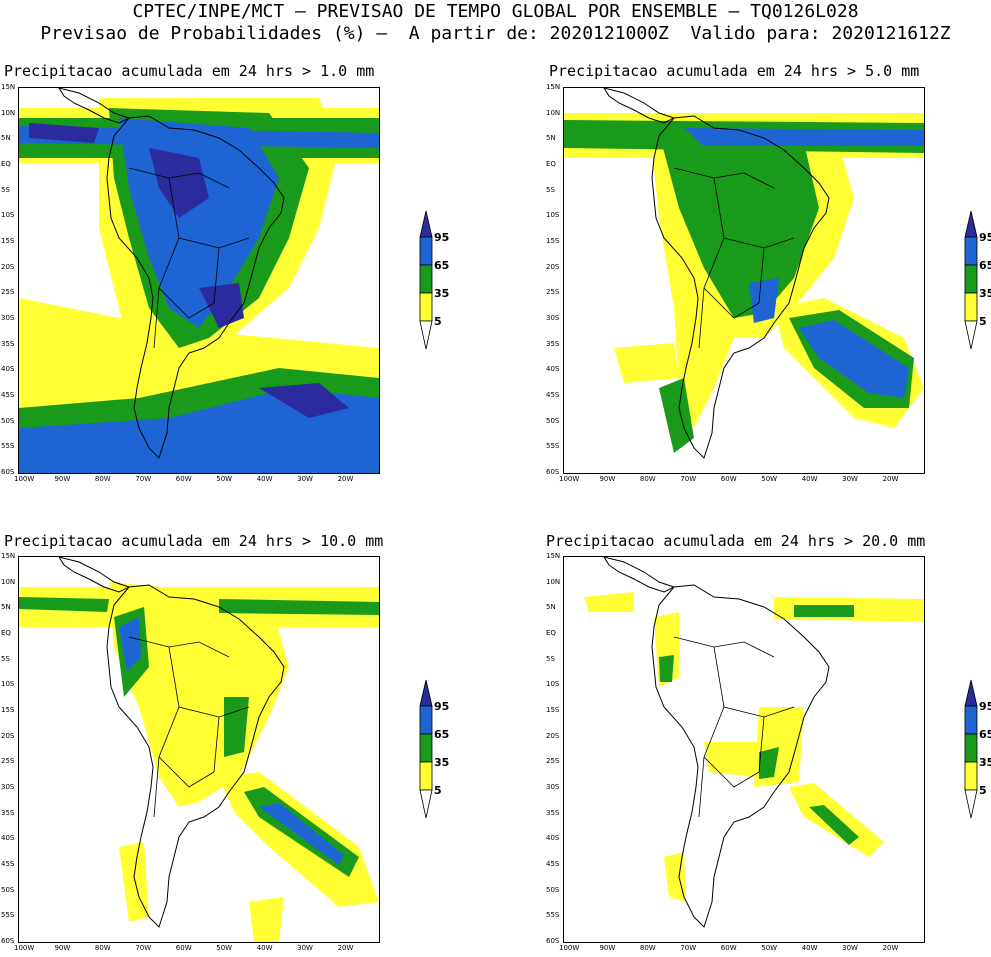 Image resolution: width=991 pixels, height=957 pixels. What do you see at coordinates (985, 706) in the screenshot?
I see `legend-label-95: 95` at bounding box center [985, 706].